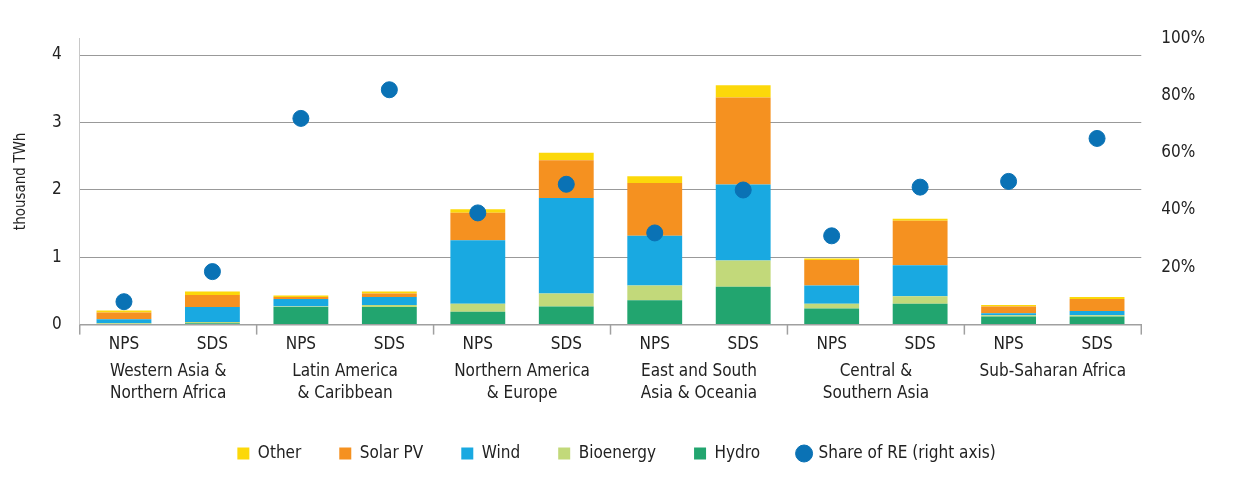 The height and width of the screenshot is (480, 1243). Describe the element at coordinates (699, 380) in the screenshot. I see `text: East and South Asia & Oceania` at that location.